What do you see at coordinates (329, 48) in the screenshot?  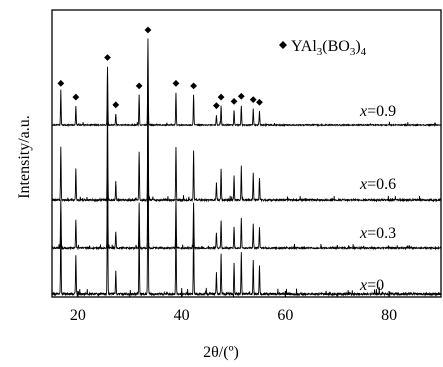 I see `legend-label: YAl3(BO3)4` at bounding box center [329, 48].